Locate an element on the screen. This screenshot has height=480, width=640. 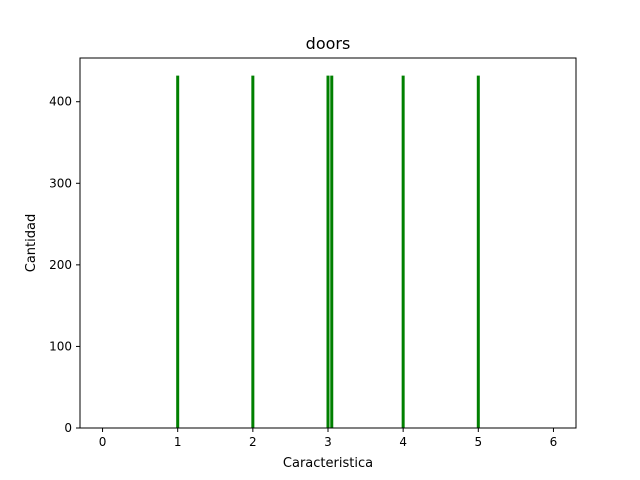
x-tick-label: 1 is located at coordinates (178, 442).